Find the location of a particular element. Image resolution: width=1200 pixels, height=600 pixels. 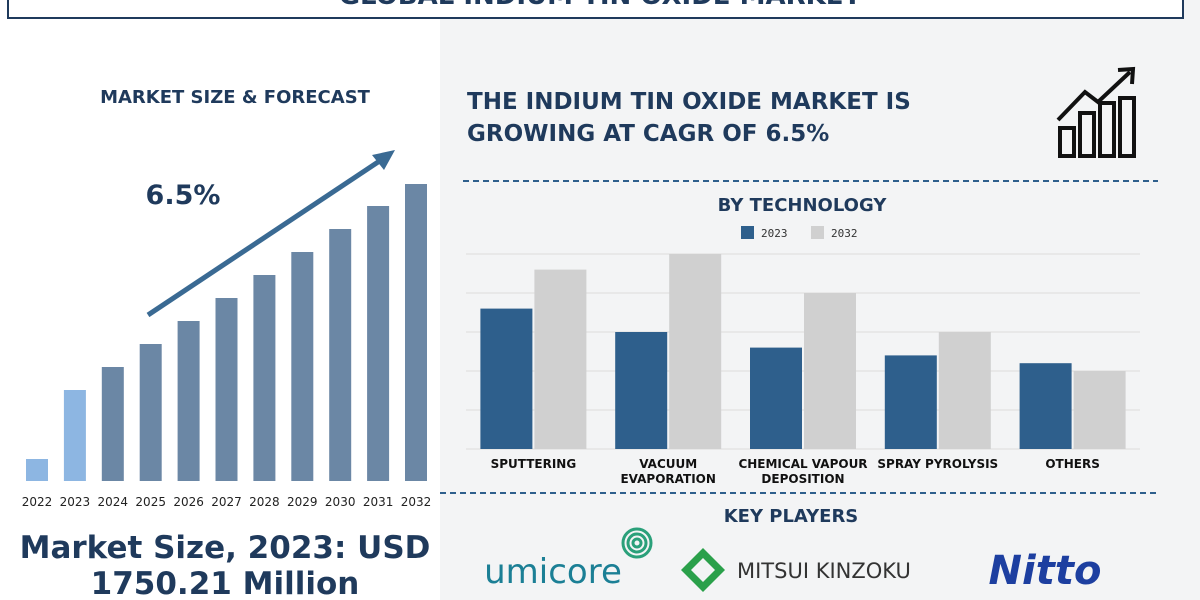

x-tick-label: SPRAY PYROLYSIS is located at coordinates (938, 464).